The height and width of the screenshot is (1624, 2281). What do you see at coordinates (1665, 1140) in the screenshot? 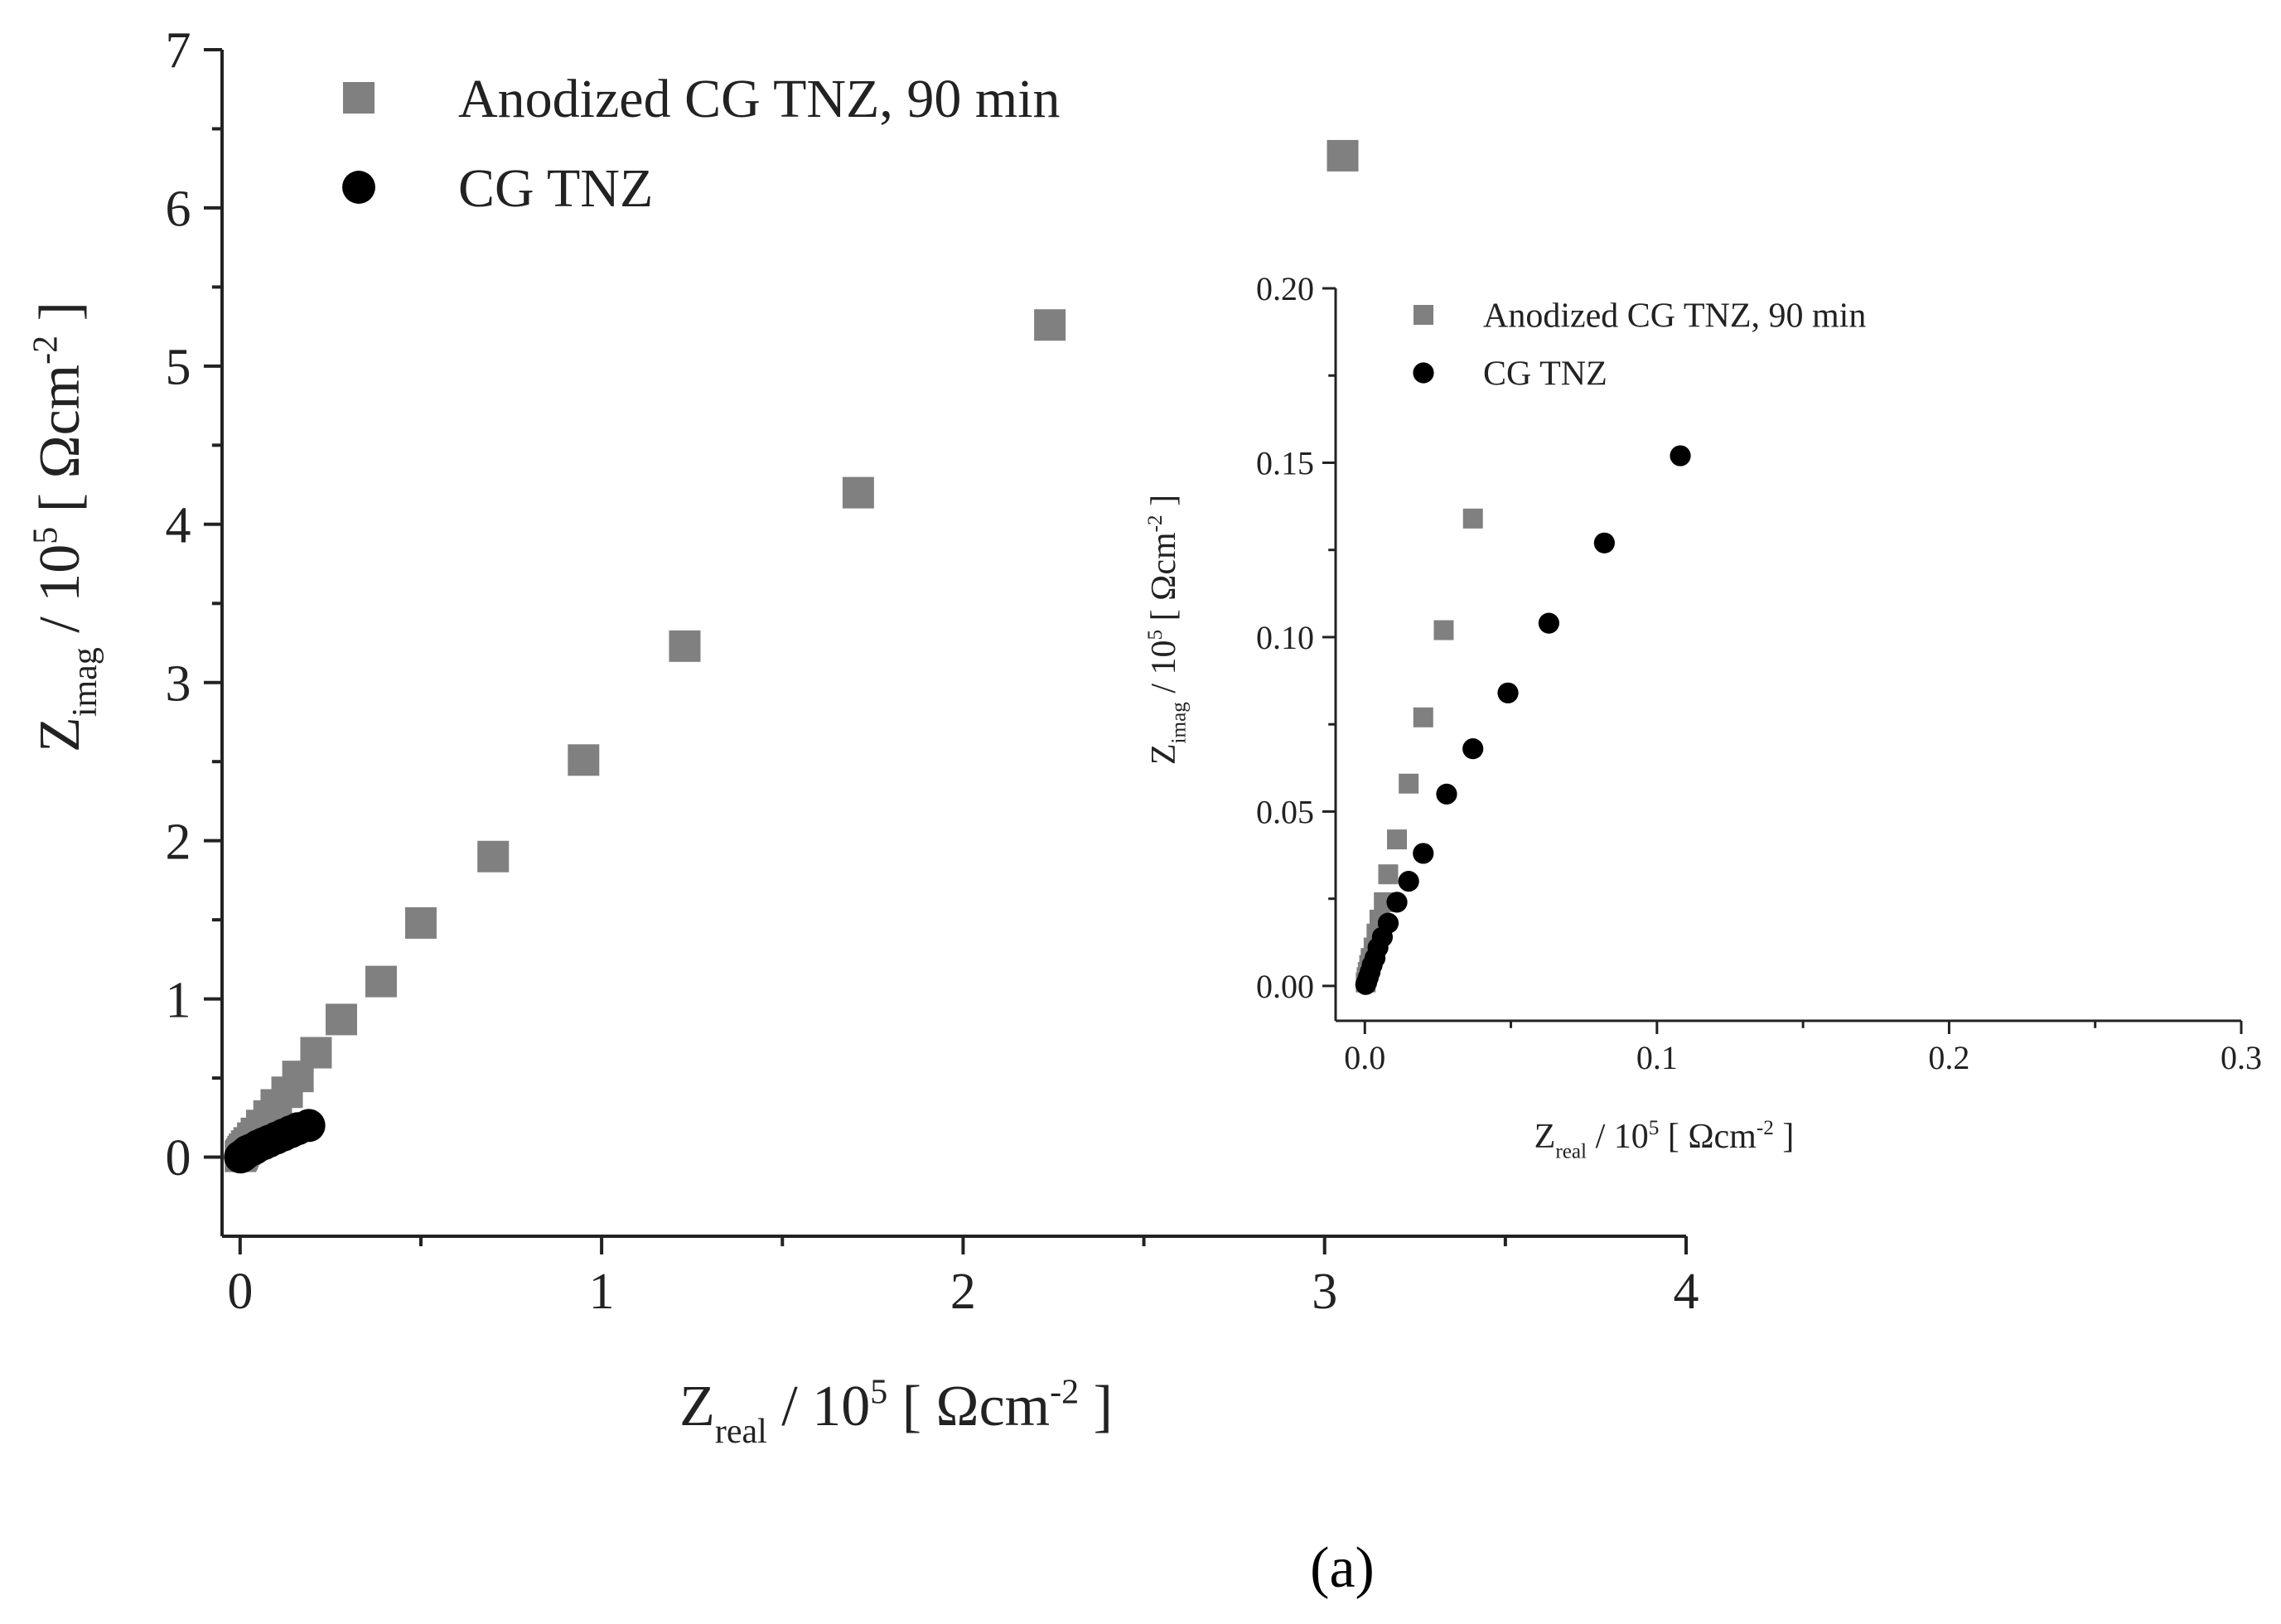
I see `inset-x-axis-label: Zreal / 105 [ Ωcm-2 ]` at bounding box center [1665, 1140].